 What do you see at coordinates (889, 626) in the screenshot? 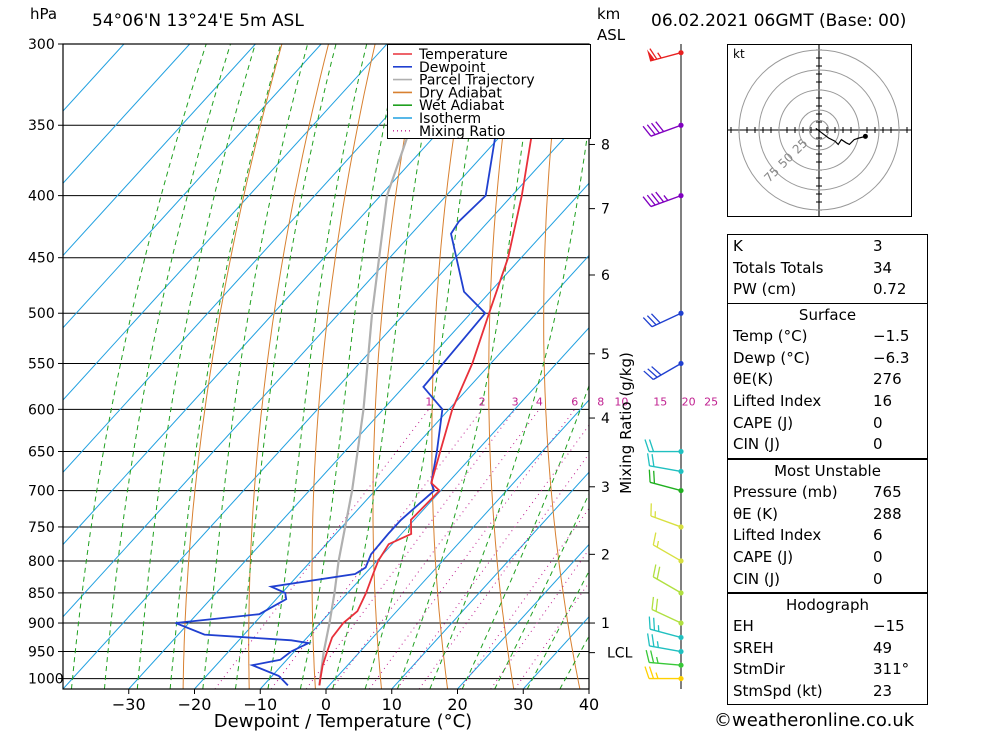
I see `hodograph-param-value: −15` at bounding box center [889, 626].